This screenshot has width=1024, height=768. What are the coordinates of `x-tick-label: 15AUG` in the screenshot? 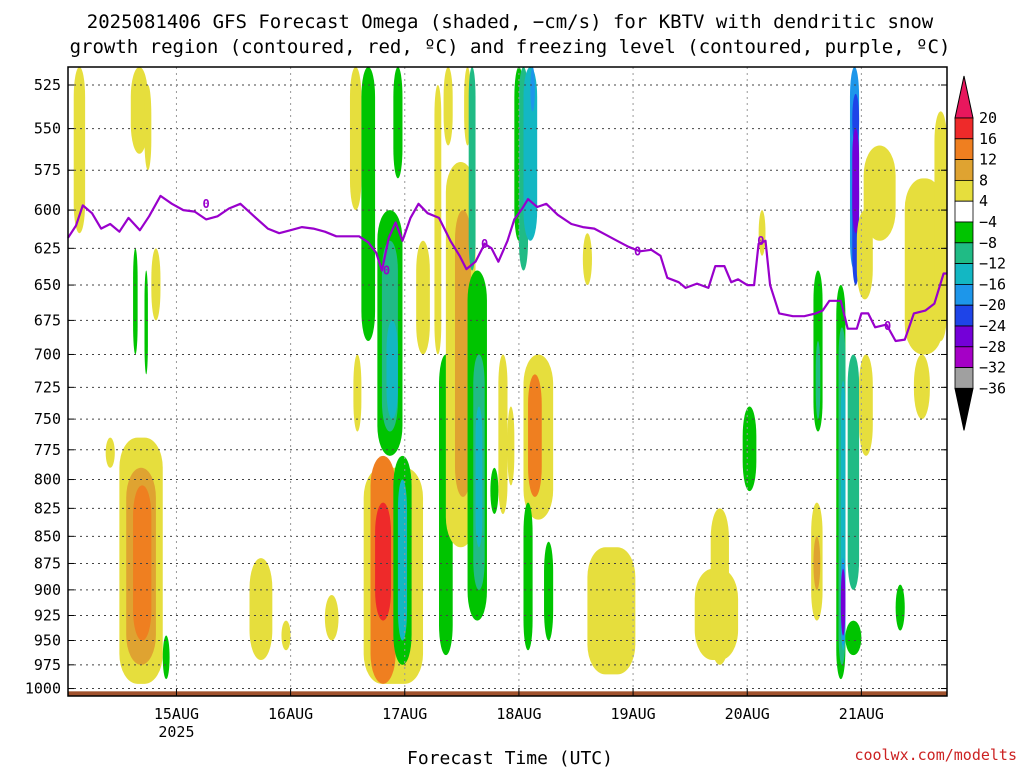 It's located at (176, 714).